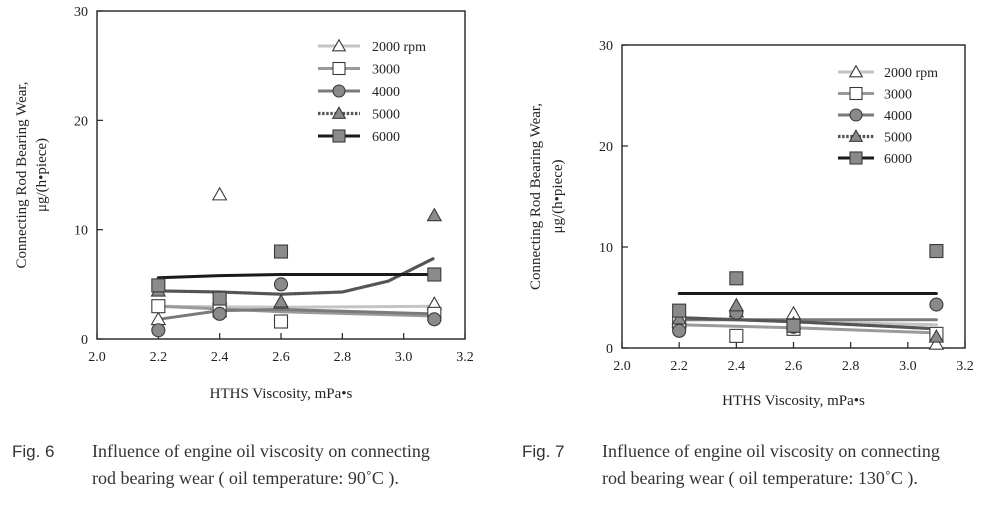  Describe the element at coordinates (898, 138) in the screenshot. I see `fig7-legend-label: 5000` at that location.